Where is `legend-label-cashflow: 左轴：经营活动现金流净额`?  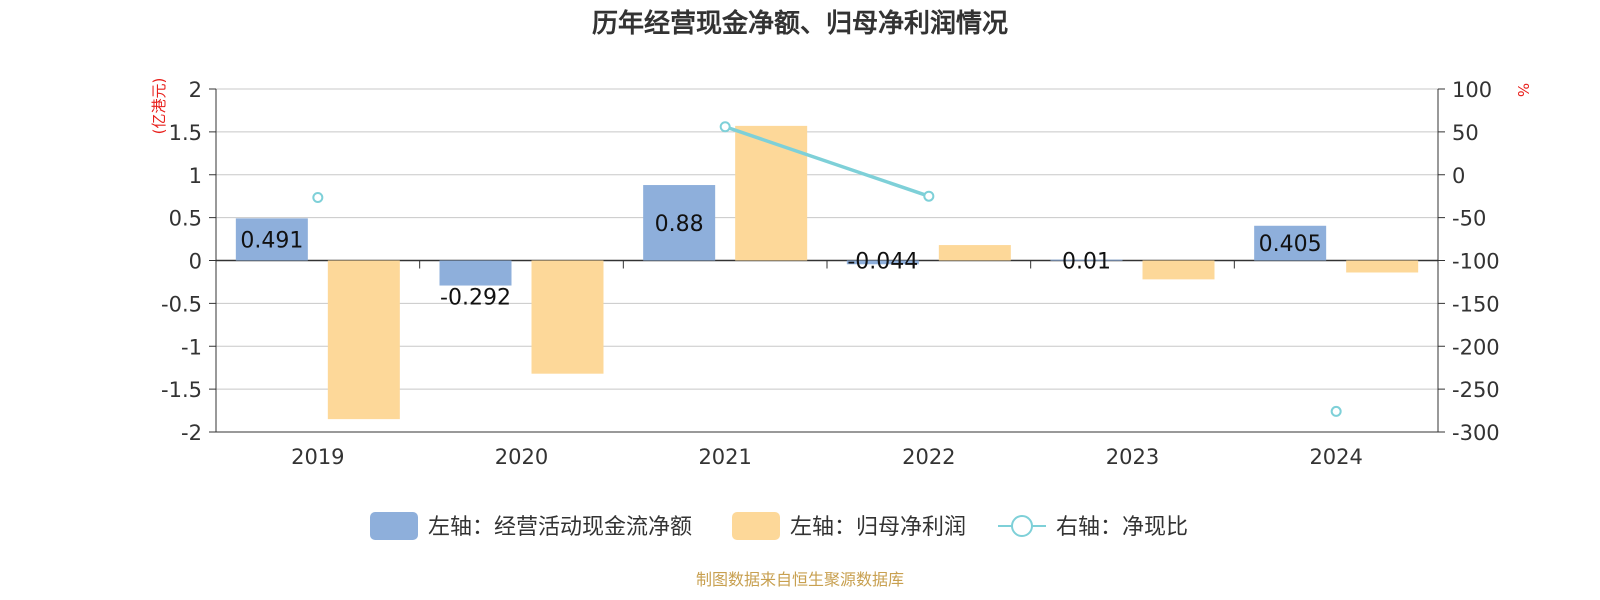
legend-label-cashflow: 左轴：经营活动现金流净额 is located at coordinates (560, 527).